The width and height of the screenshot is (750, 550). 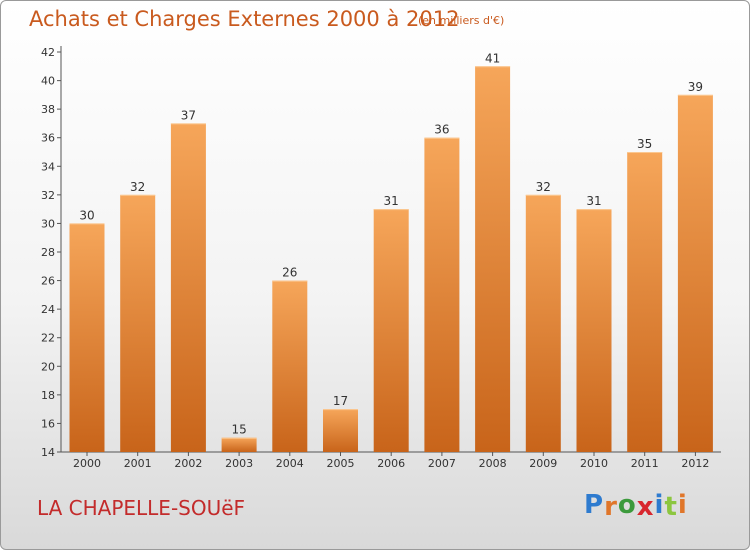 I want to click on bar-2001, so click(x=138, y=323).